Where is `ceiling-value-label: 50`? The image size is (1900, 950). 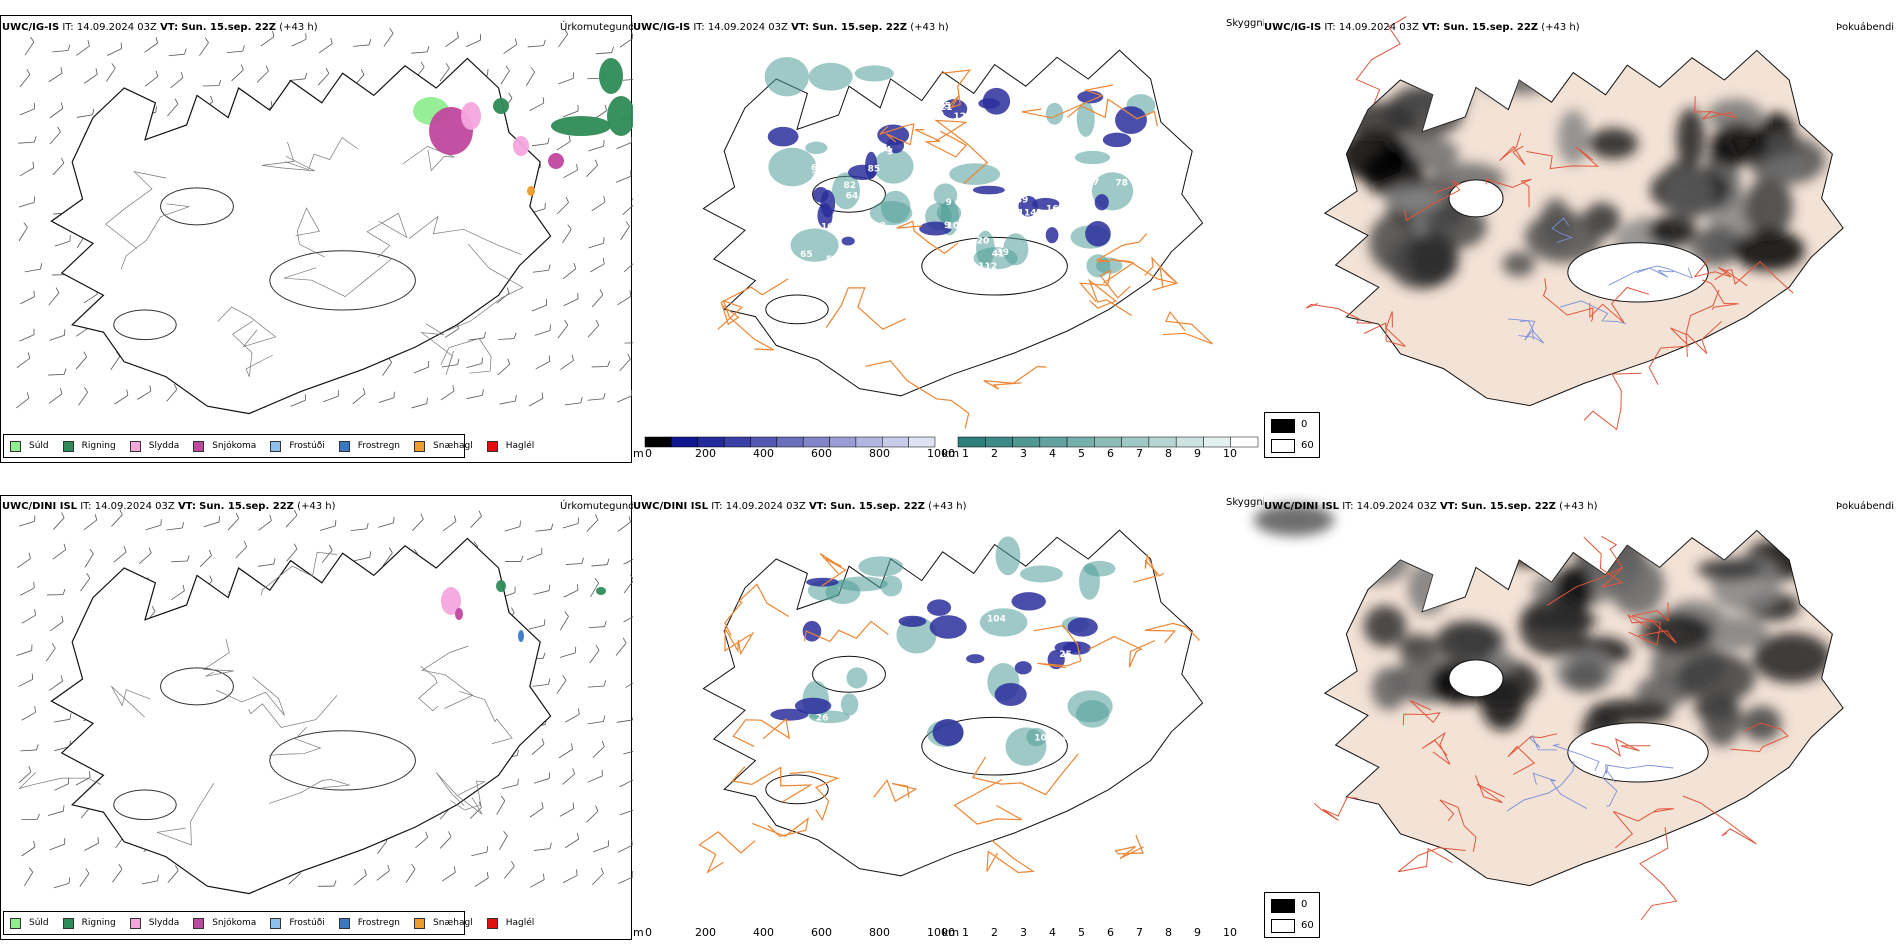
ceiling-value-label: 50 is located at coordinates (844, 151).